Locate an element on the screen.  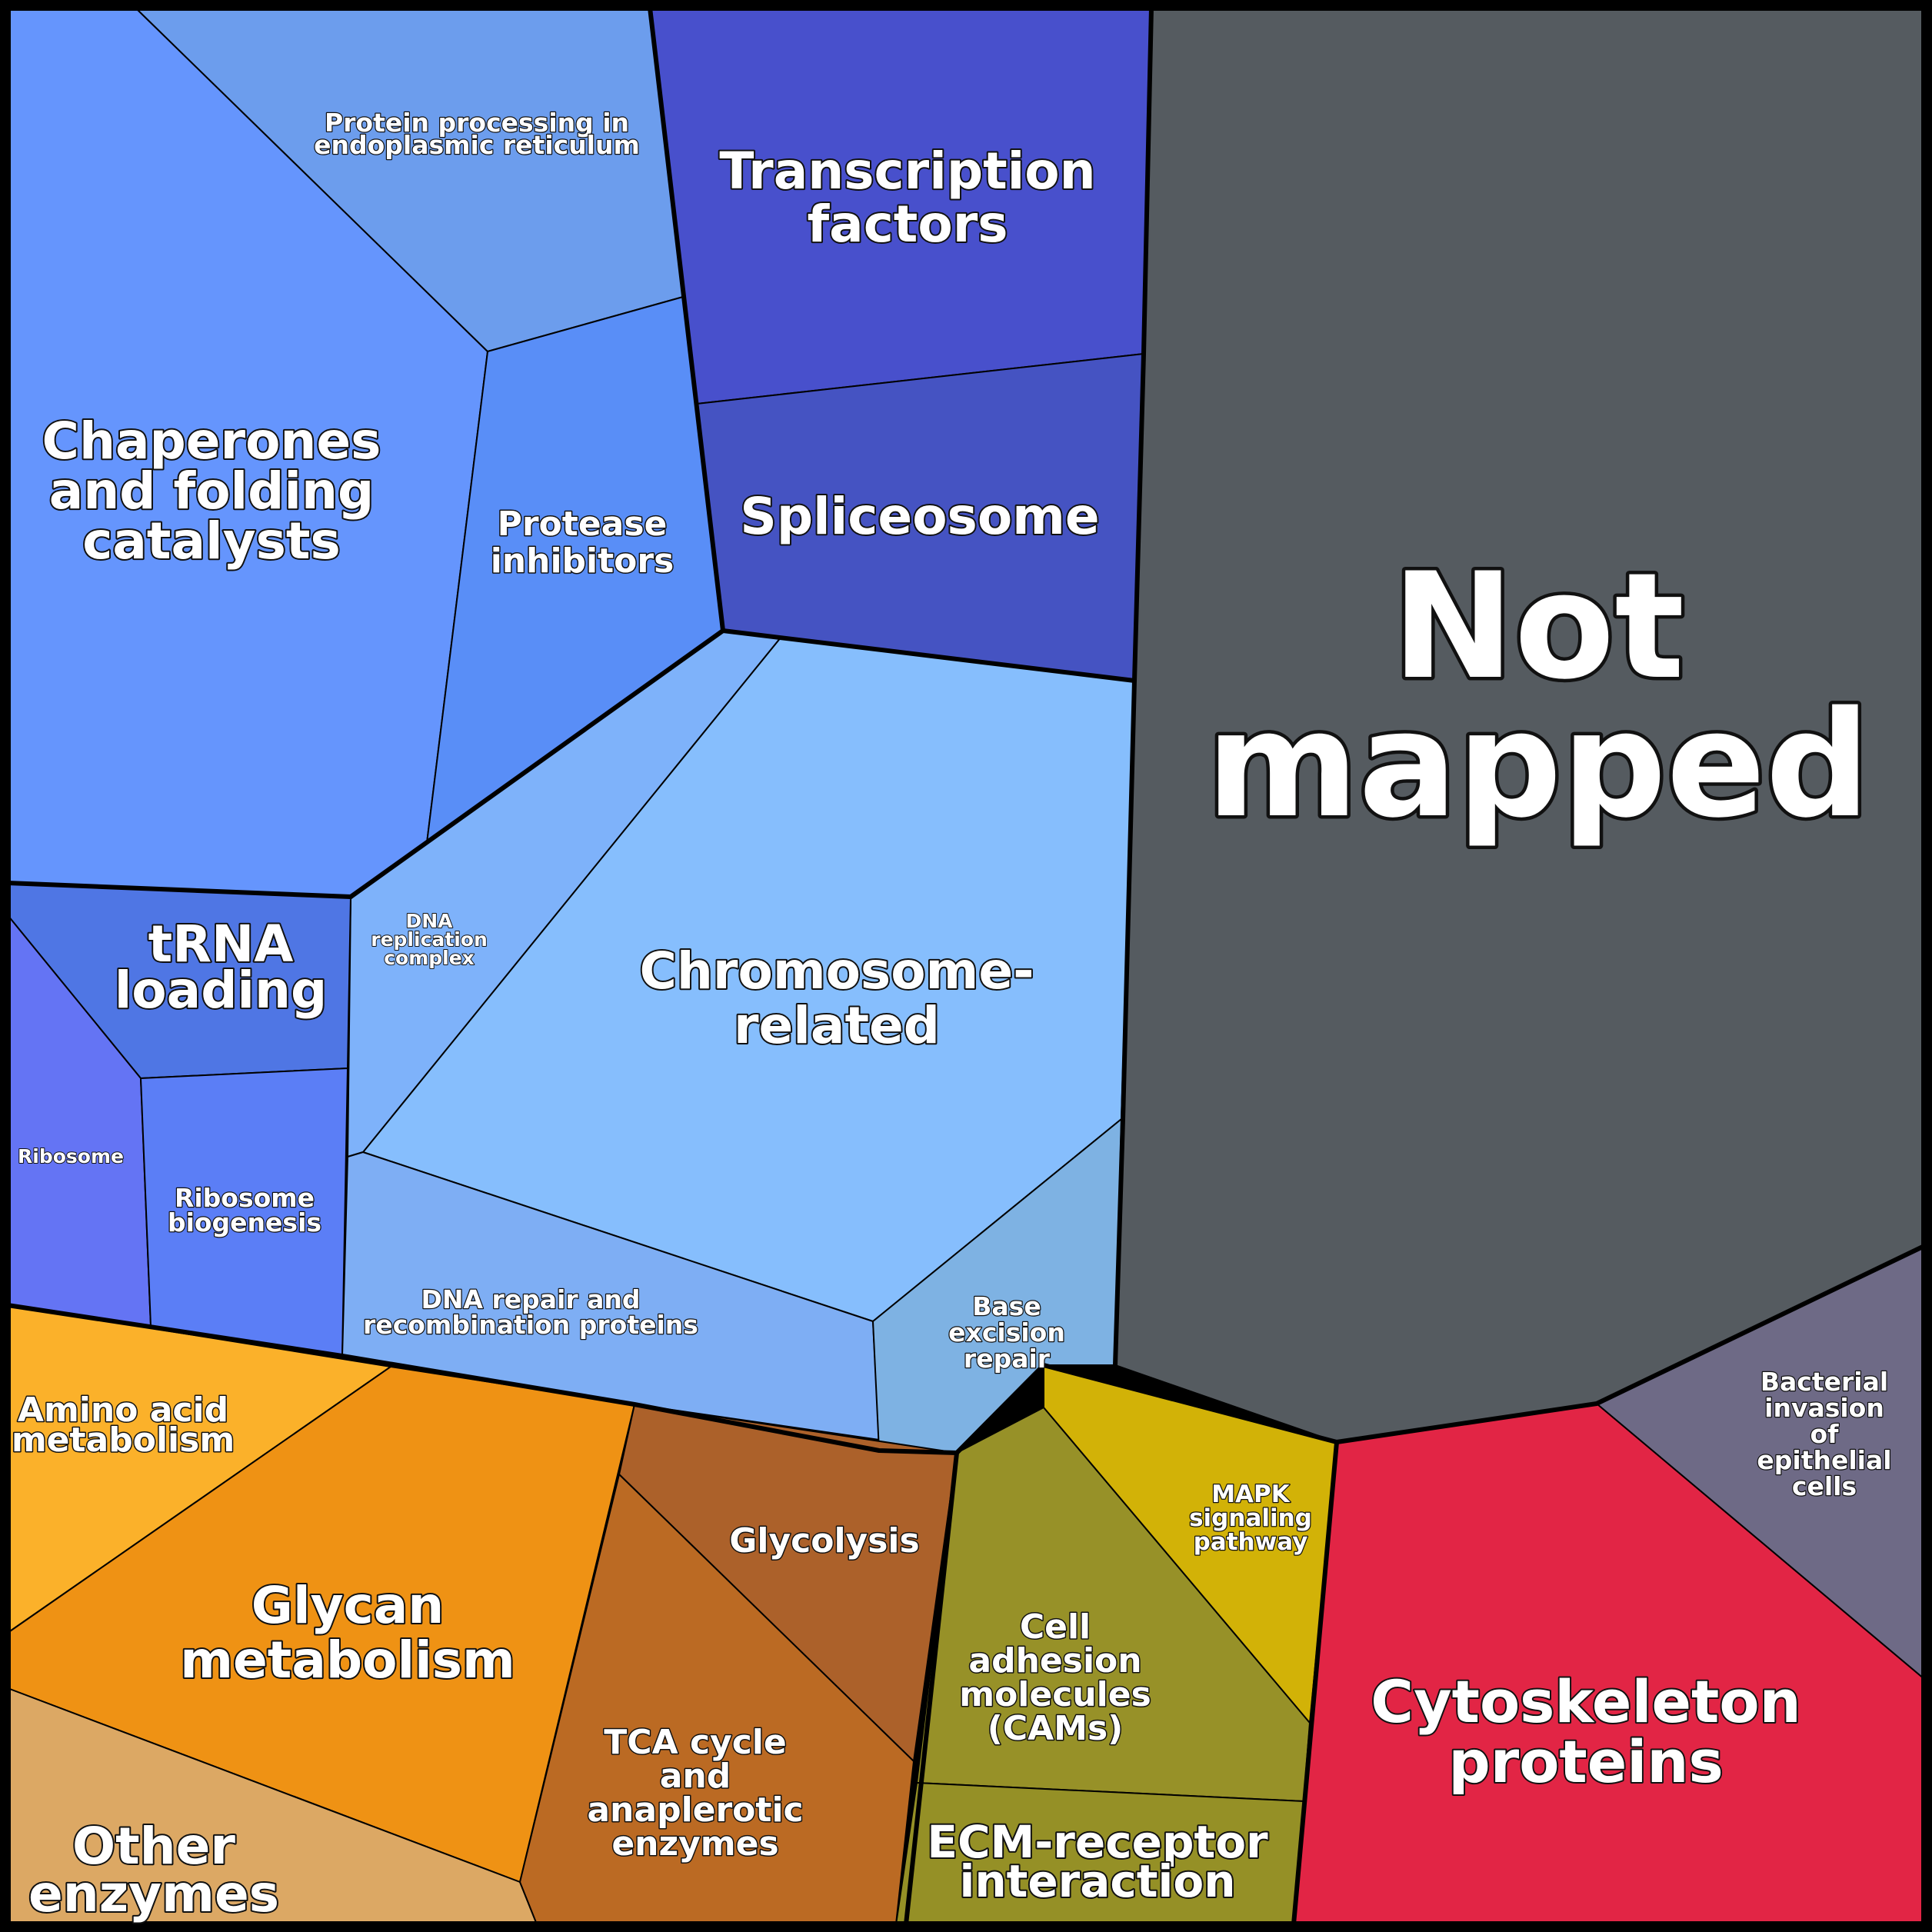
label-base-excision-repair: Base excision repair is located at coordinates (1006, 1332).